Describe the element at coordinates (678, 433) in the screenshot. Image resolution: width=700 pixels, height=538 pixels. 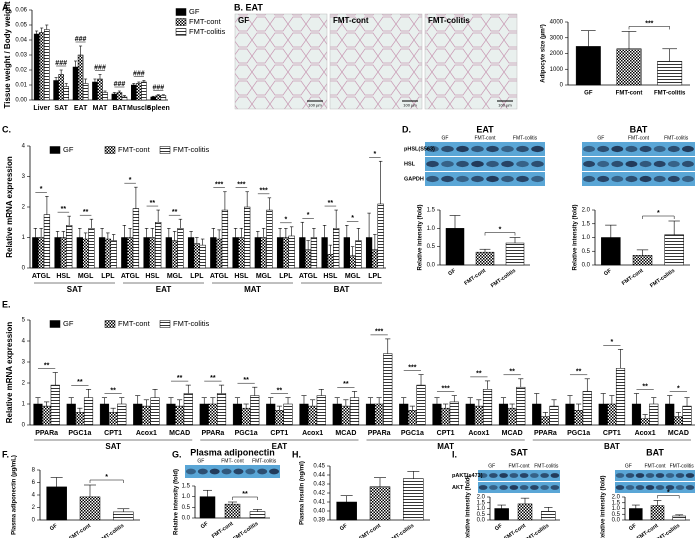
I see `x-tick-label: MCAD` at that location.